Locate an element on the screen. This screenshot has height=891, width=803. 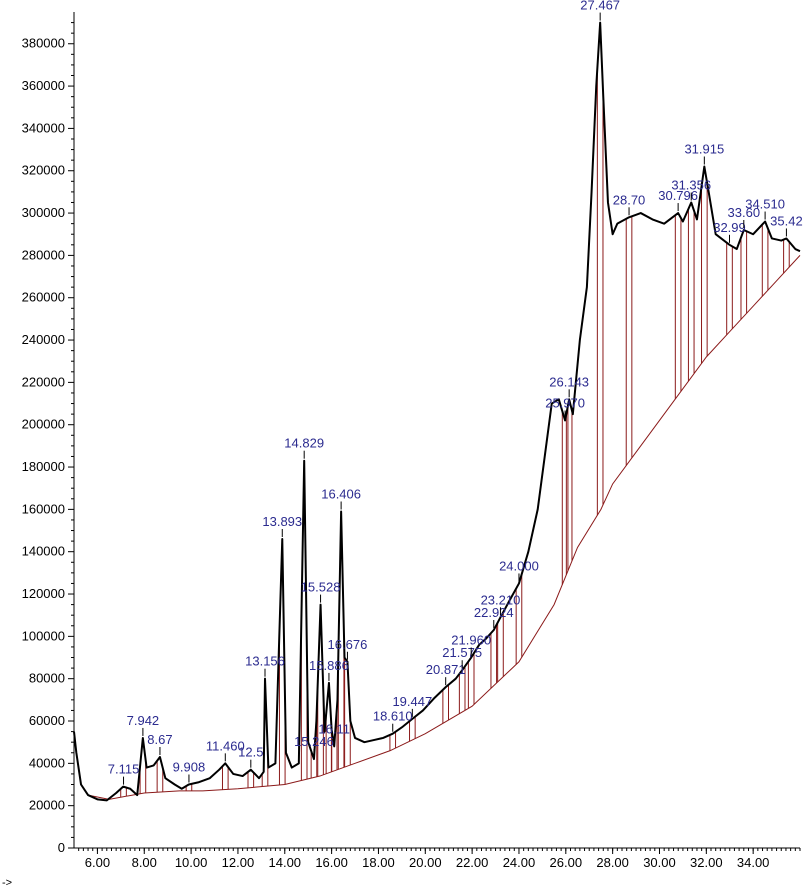
peak-label: 12.5 is located at coordinates (250, 752).